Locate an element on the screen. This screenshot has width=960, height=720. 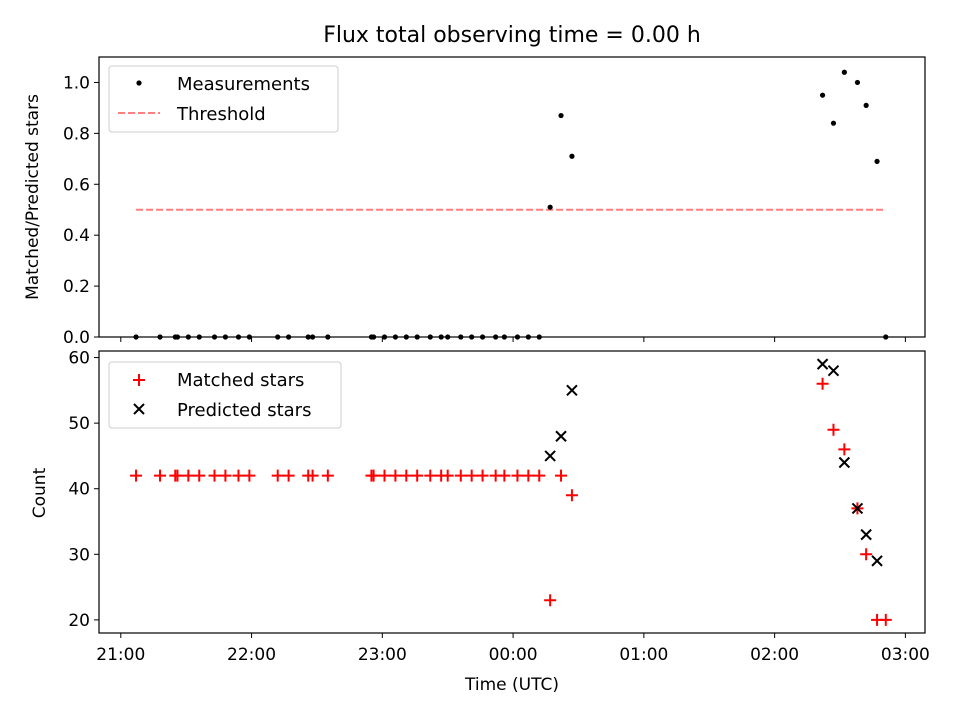
top-y-tick-label: 0.6 is located at coordinates (76, 185).